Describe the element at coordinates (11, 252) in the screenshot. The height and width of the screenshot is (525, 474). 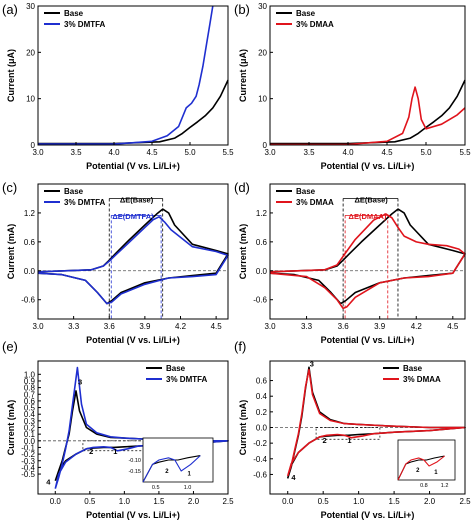
I see `y-axis-label: Current (mA)` at that location.